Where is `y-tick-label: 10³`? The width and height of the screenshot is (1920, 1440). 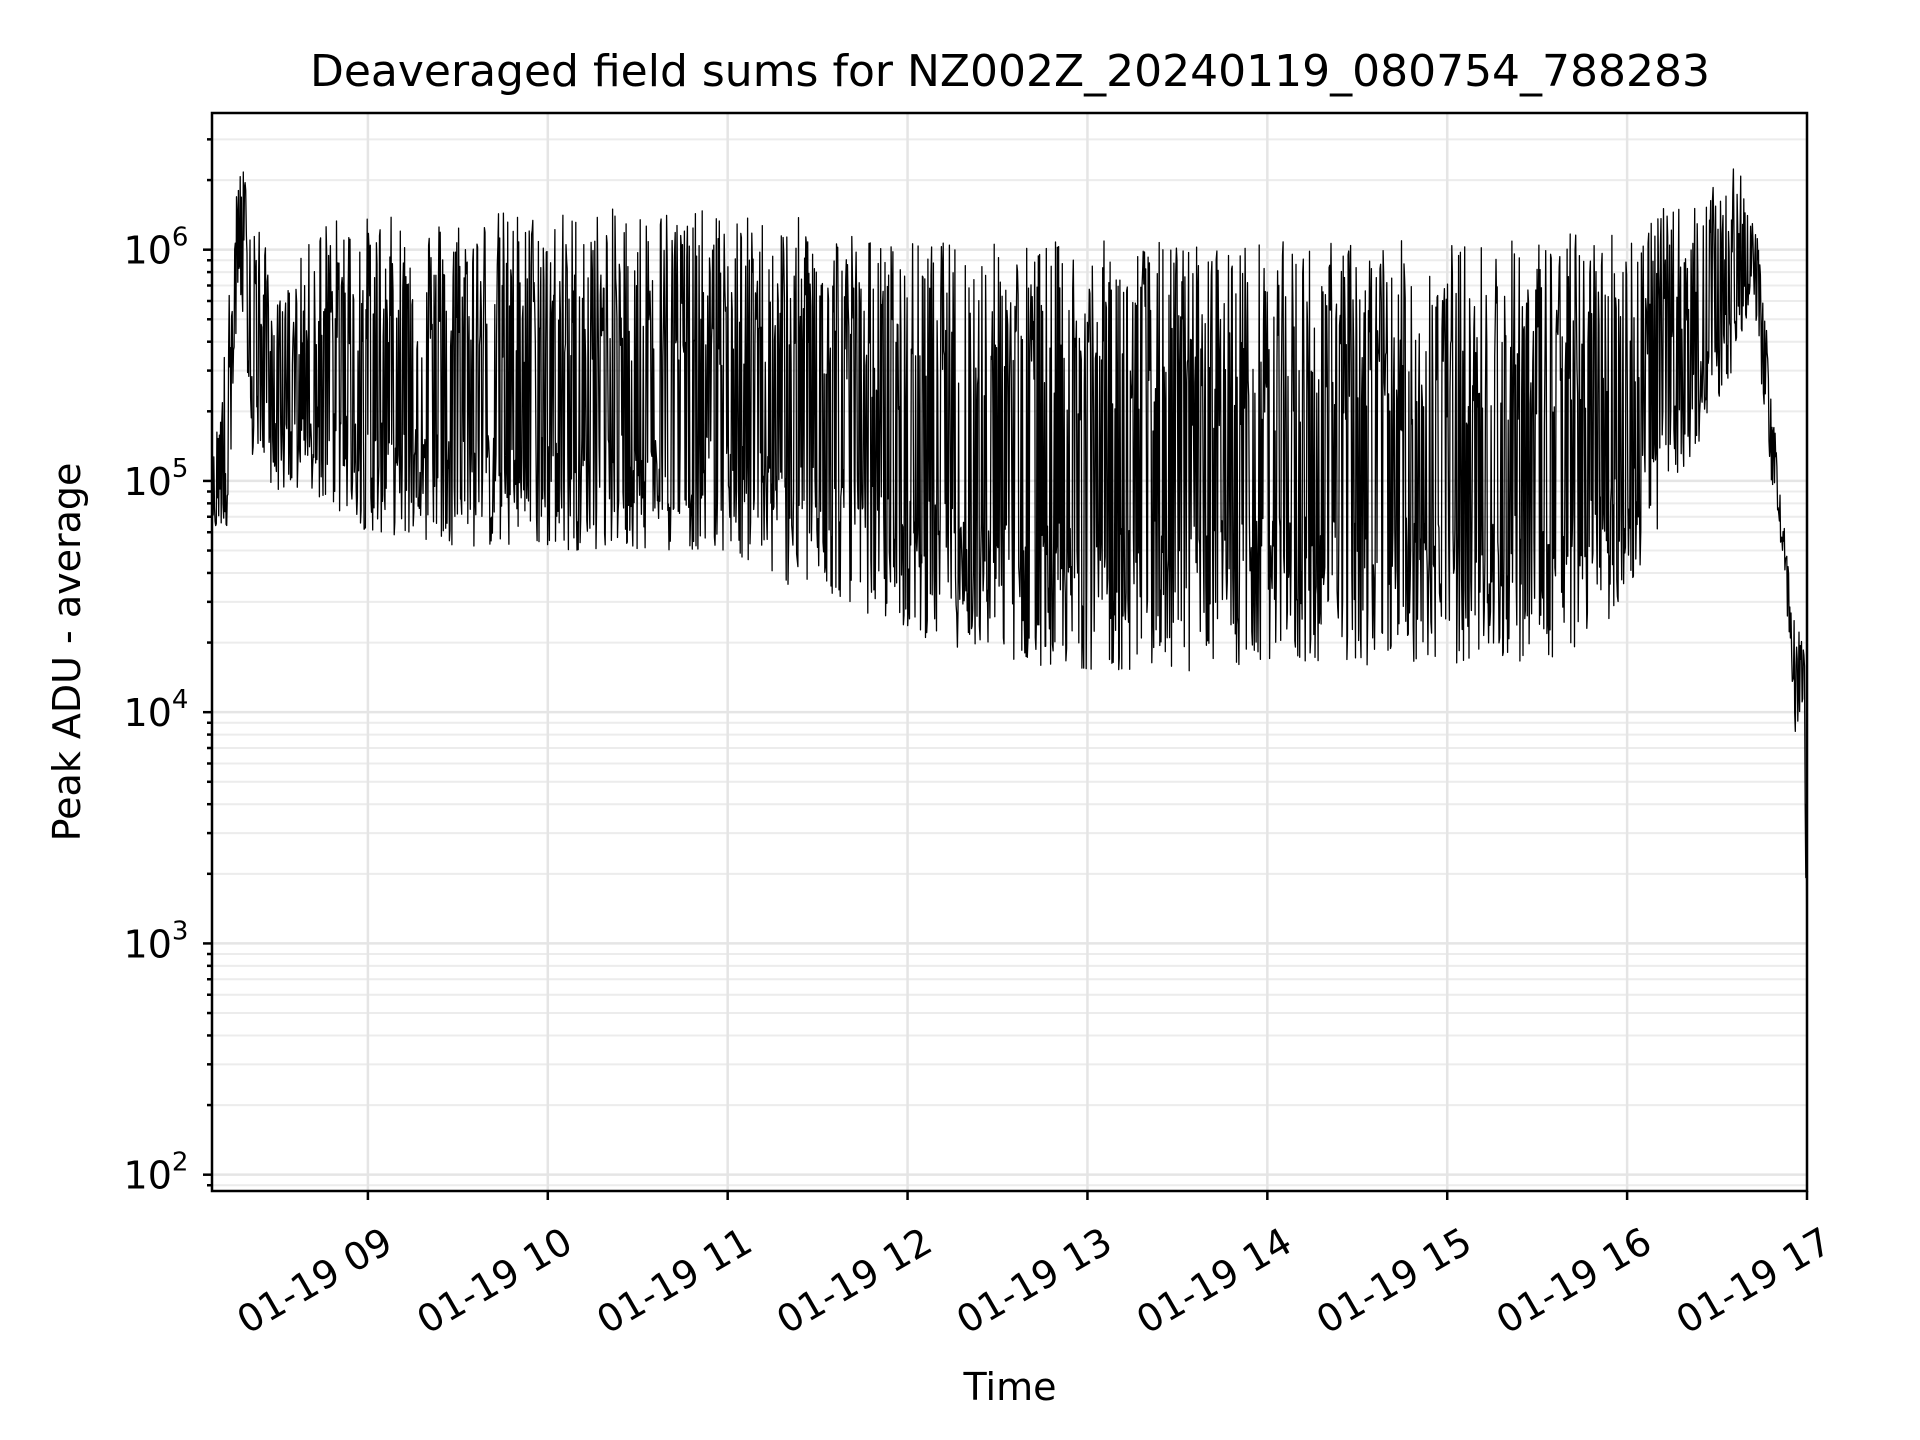
y-tick-label: 10³ is located at coordinates (156, 941).